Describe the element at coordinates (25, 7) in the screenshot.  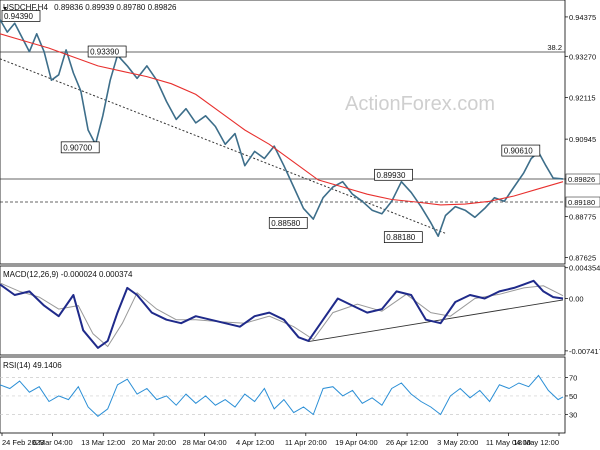
I see `symbol-label-text: USDCHF,H4` at that location.